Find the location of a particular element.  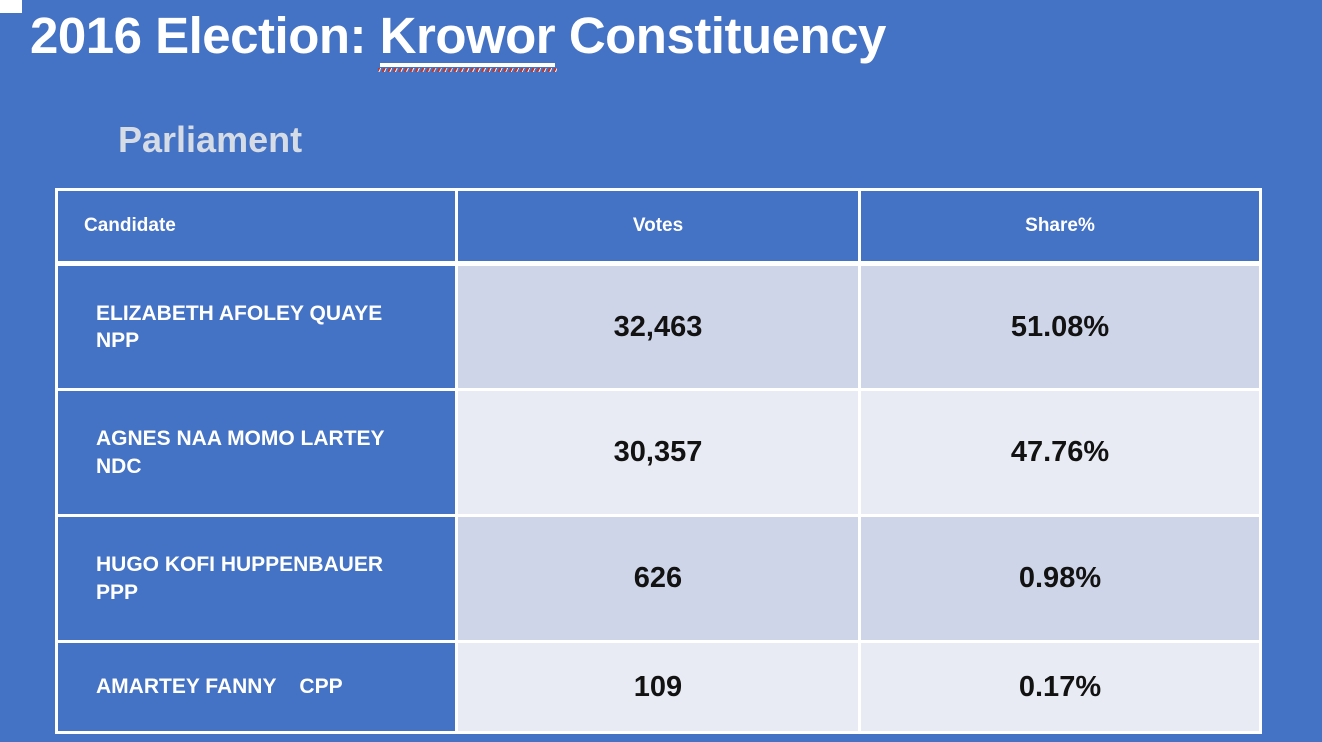

share-value: 0.17% is located at coordinates (1060, 687).